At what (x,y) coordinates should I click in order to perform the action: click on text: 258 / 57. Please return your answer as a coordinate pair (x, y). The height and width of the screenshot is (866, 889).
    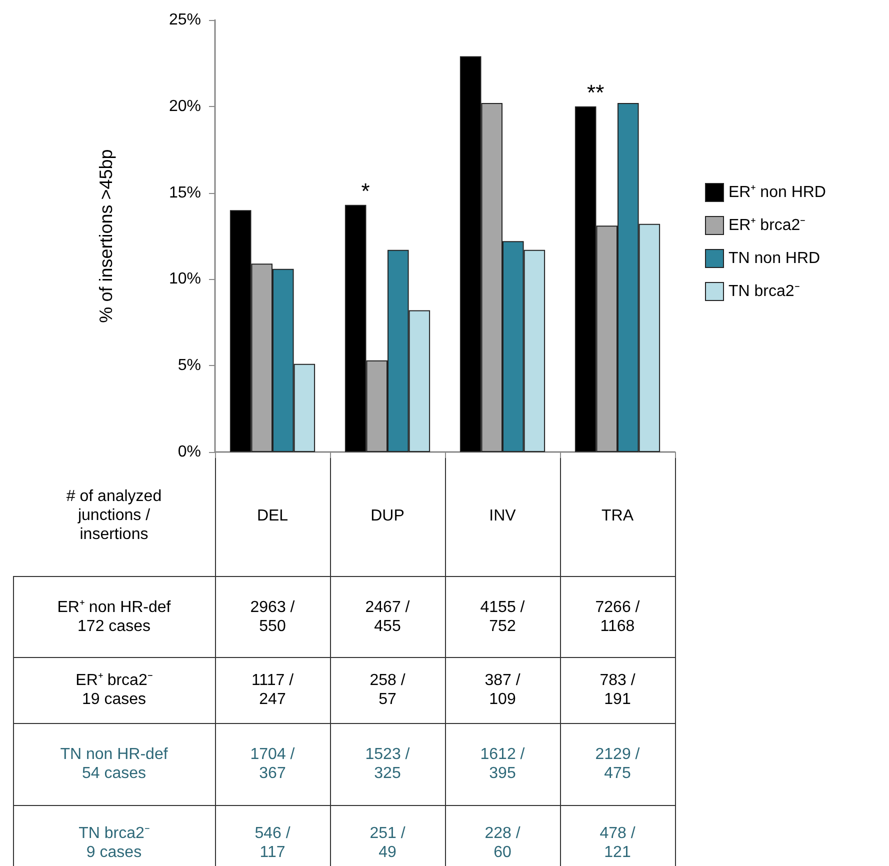
    Looking at the image, I should click on (387, 690).